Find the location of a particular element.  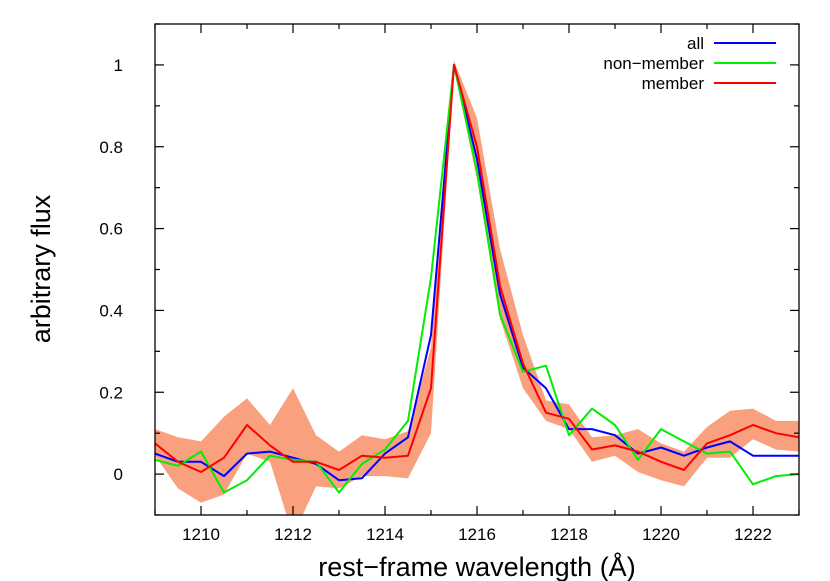

y-tick-label: 0.4 is located at coordinates (111, 310).